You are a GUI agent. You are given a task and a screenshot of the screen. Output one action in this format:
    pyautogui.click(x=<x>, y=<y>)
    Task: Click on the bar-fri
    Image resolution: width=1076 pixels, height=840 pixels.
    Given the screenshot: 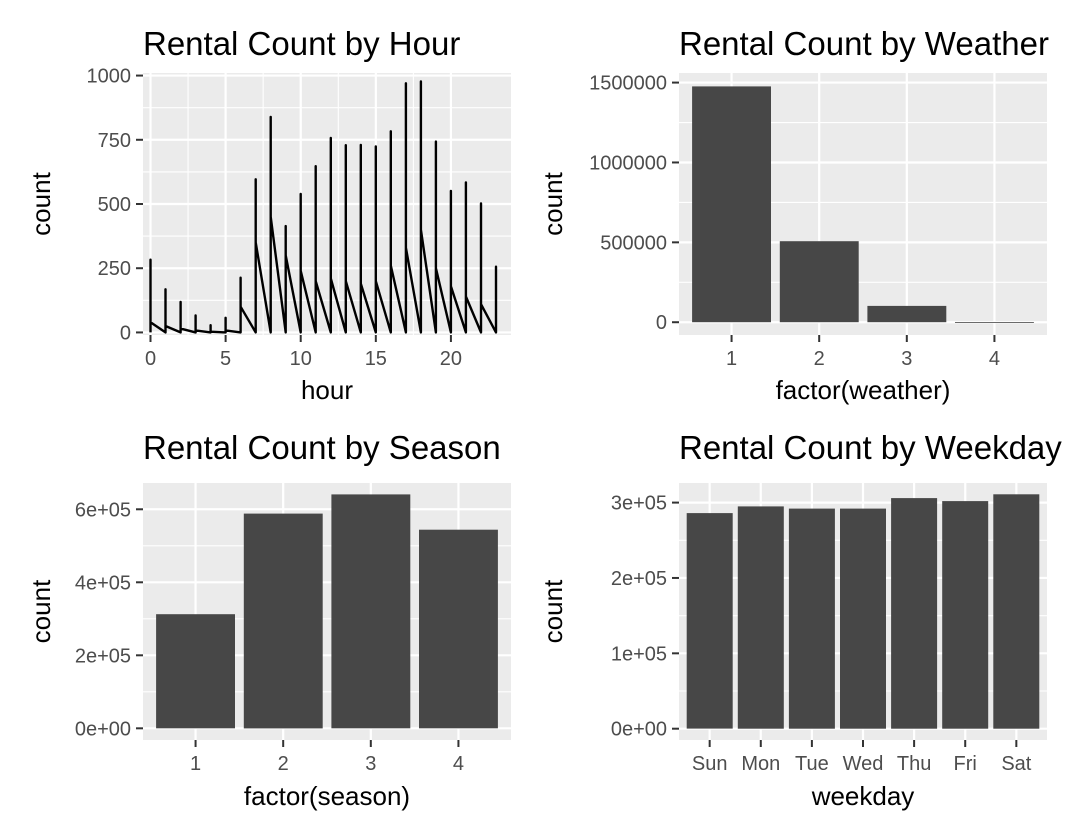 What is the action you would take?
    pyautogui.click(x=965, y=615)
    